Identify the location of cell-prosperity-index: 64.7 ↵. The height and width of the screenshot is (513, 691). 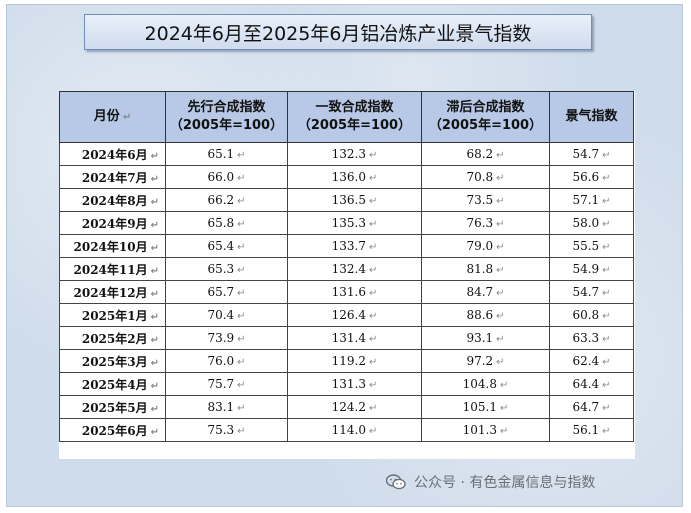
(591, 407).